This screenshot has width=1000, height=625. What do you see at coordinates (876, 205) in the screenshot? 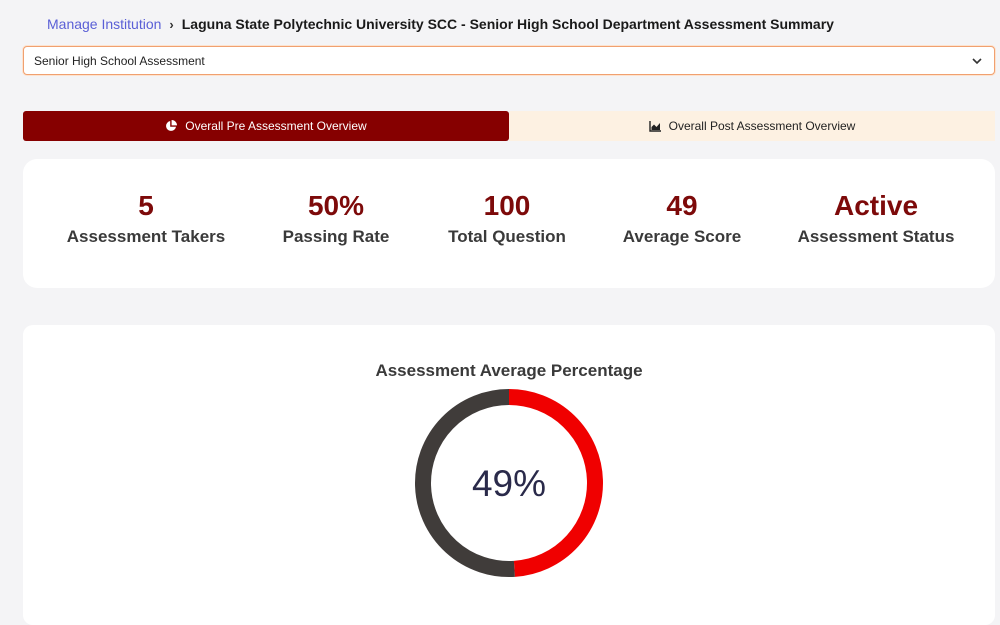
I see `stat-value: Active` at bounding box center [876, 205].